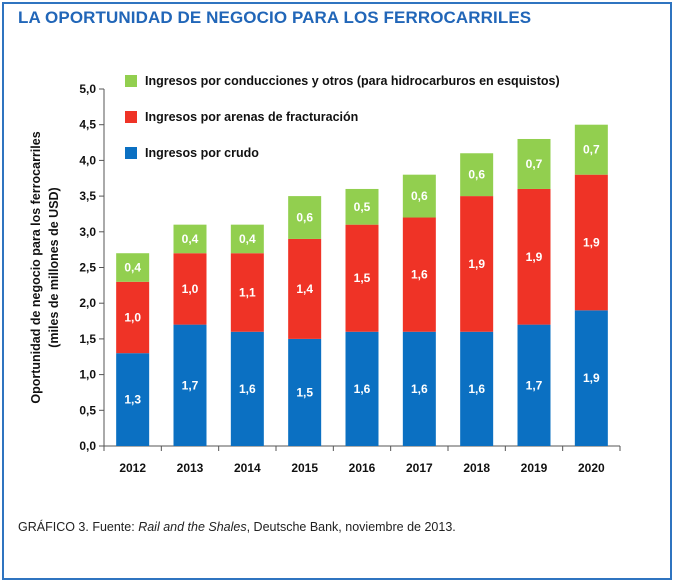 This screenshot has height=584, width=678. Describe the element at coordinates (591, 468) in the screenshot. I see `x-tick-label: 2020` at that location.